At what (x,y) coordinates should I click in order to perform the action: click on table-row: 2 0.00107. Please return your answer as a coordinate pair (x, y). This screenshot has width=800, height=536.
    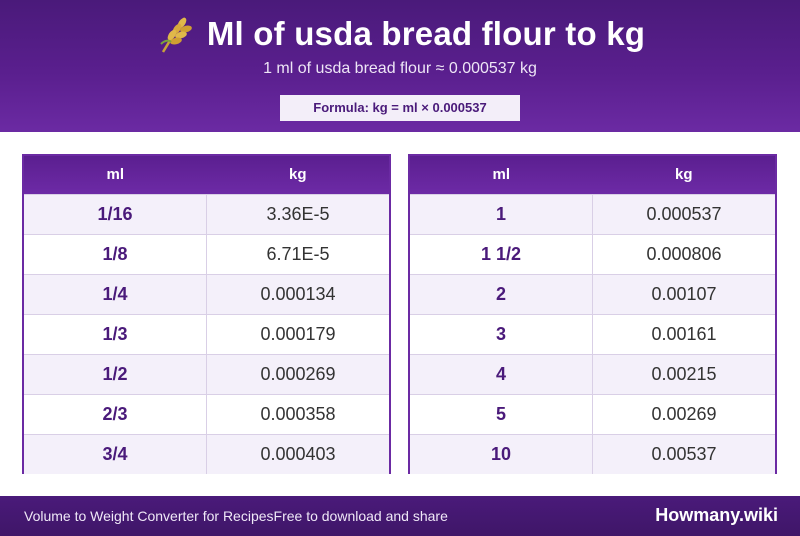
    Looking at the image, I should click on (592, 294).